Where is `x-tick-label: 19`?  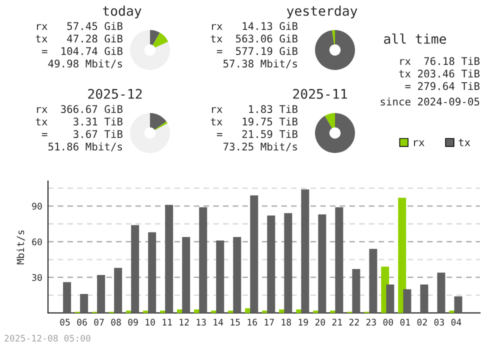 x-tick-label: 19 is located at coordinates (303, 322).